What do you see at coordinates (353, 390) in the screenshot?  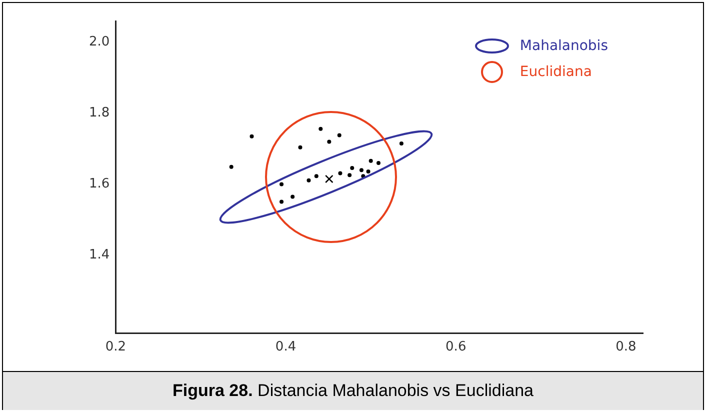 I see `text: Figura 28. Distancia Mahalanobis vs Euclidiana` at bounding box center [353, 390].